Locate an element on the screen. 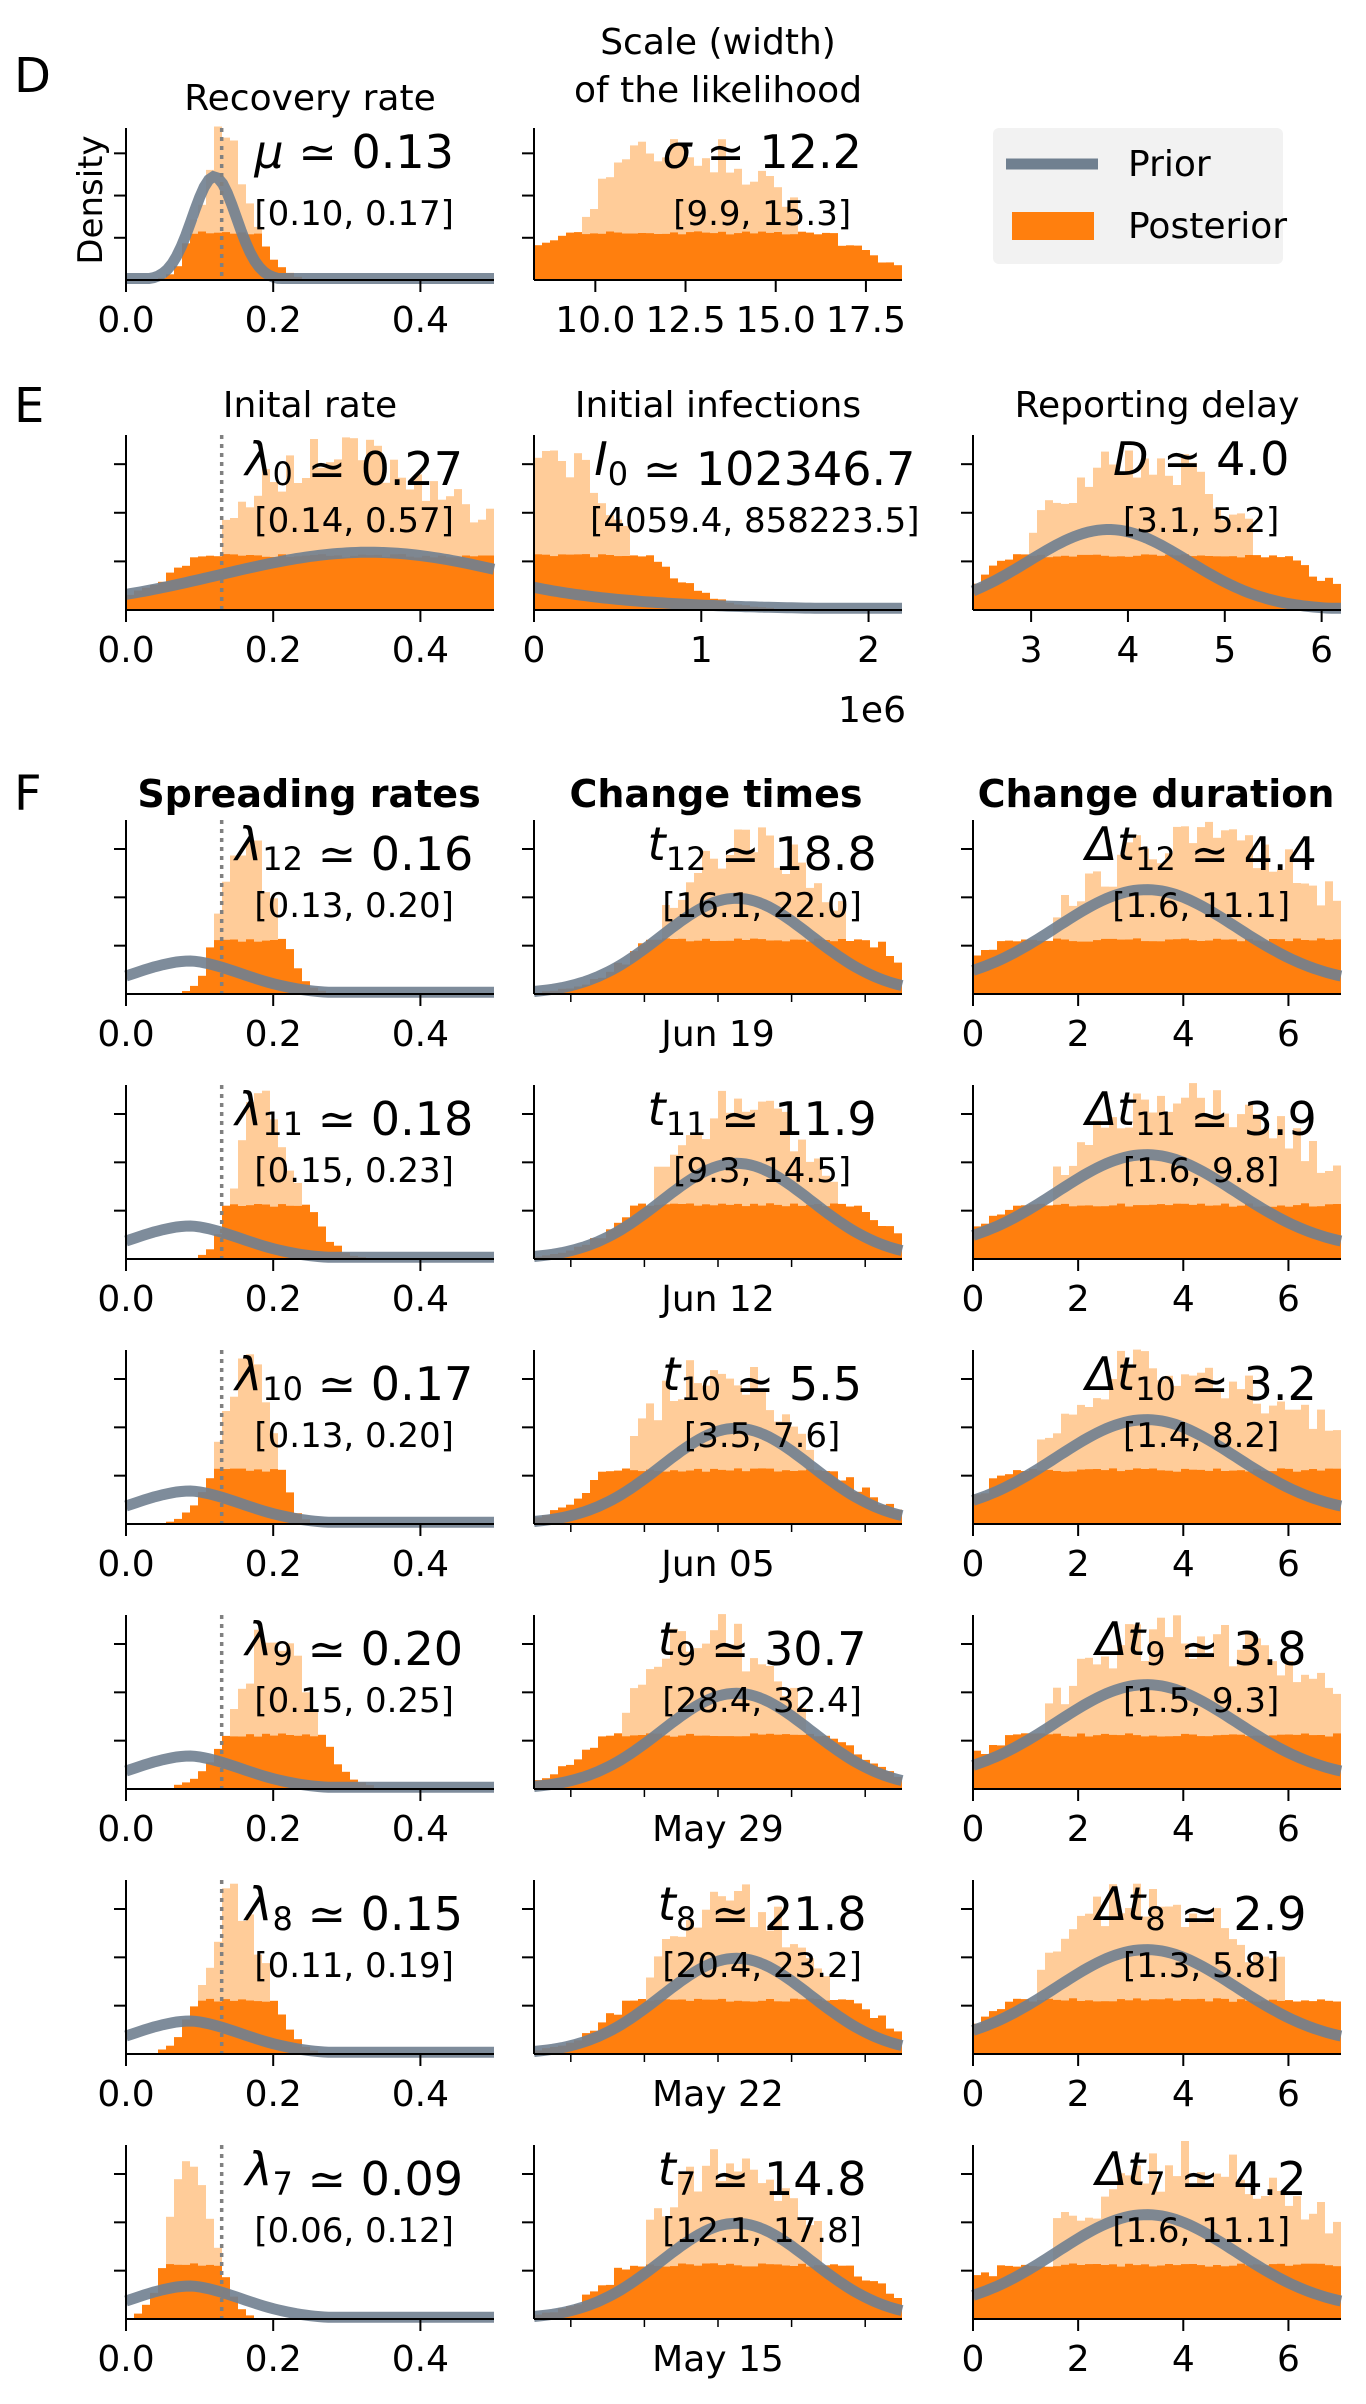 The width and height of the screenshot is (1366, 2404). estimate-annotation: D ≃ 4.0 is located at coordinates (1201, 459).